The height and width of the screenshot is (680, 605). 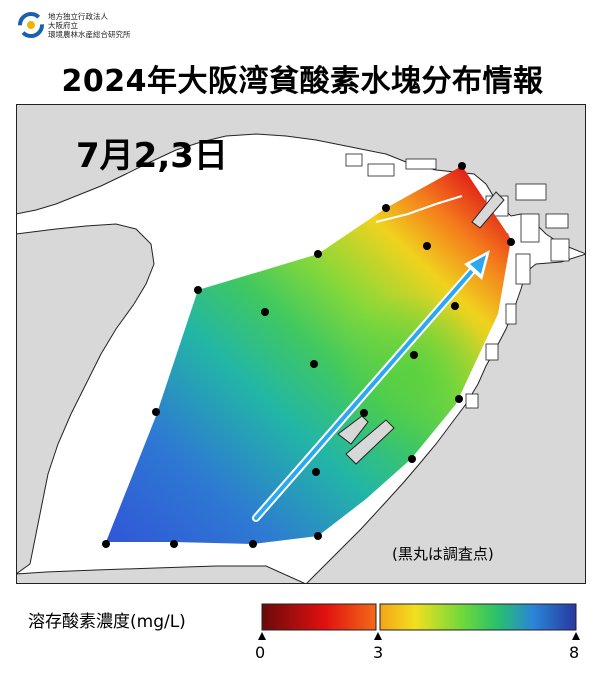 What do you see at coordinates (478, 617) in the screenshot?
I see `colorbar-high-segment` at bounding box center [478, 617].